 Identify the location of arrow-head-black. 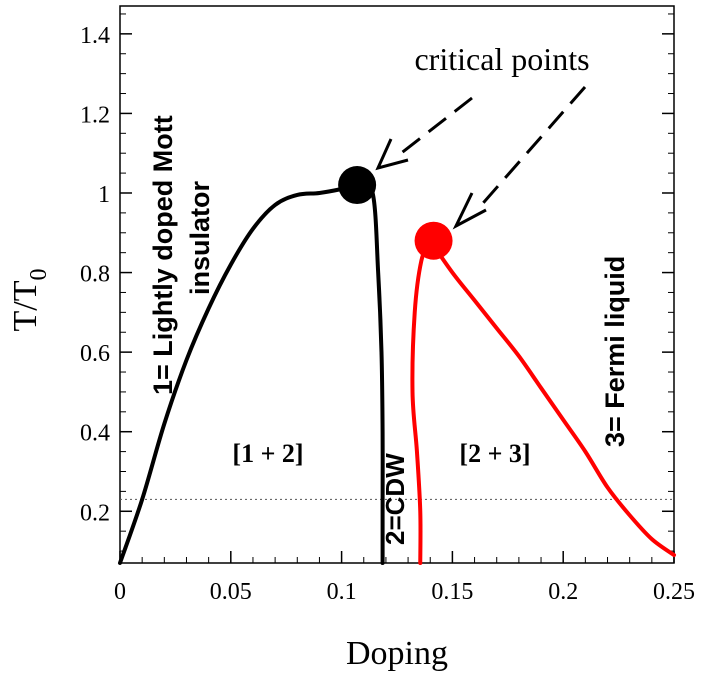
(392, 154).